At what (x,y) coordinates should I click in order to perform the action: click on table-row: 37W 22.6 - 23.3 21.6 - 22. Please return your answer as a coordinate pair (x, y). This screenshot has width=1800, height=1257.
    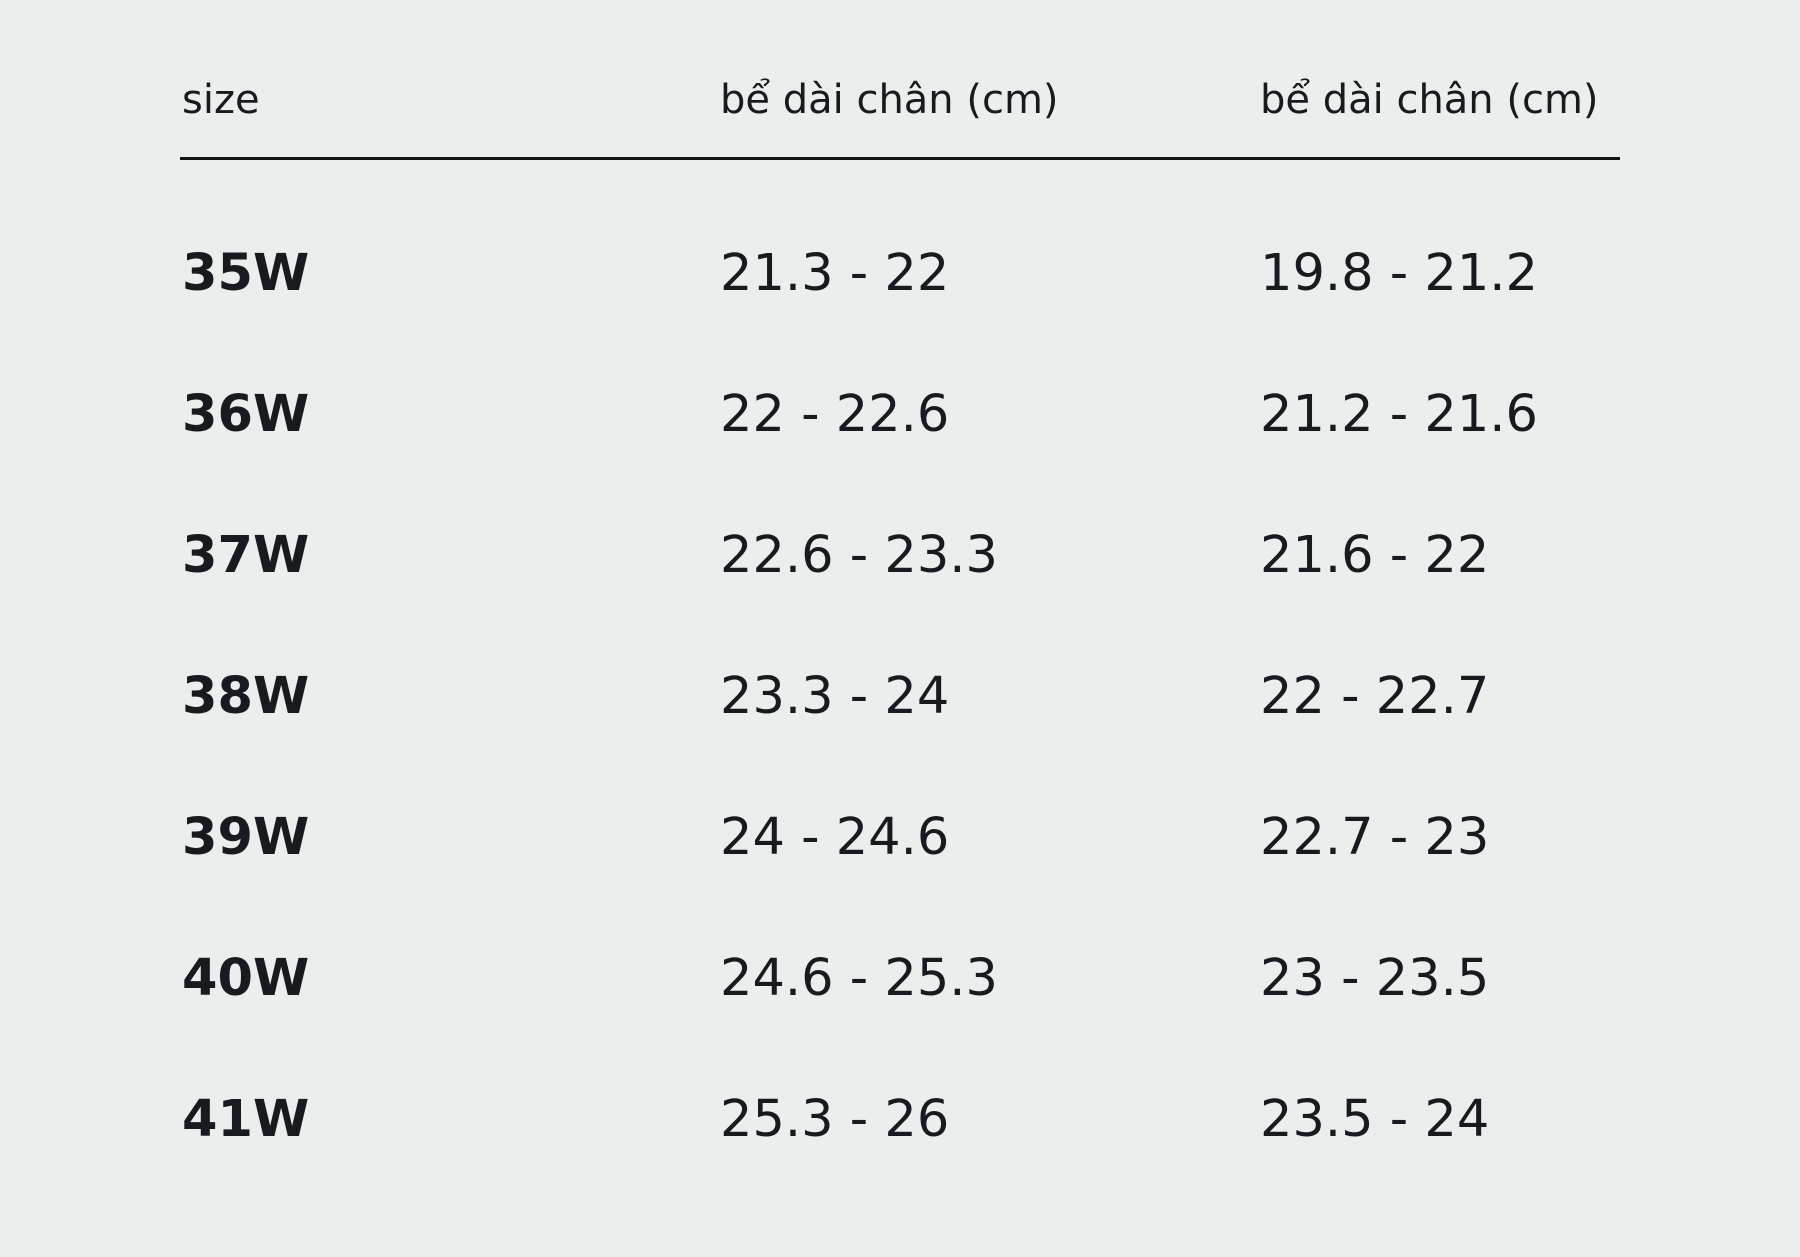
    Looking at the image, I should click on (900, 554).